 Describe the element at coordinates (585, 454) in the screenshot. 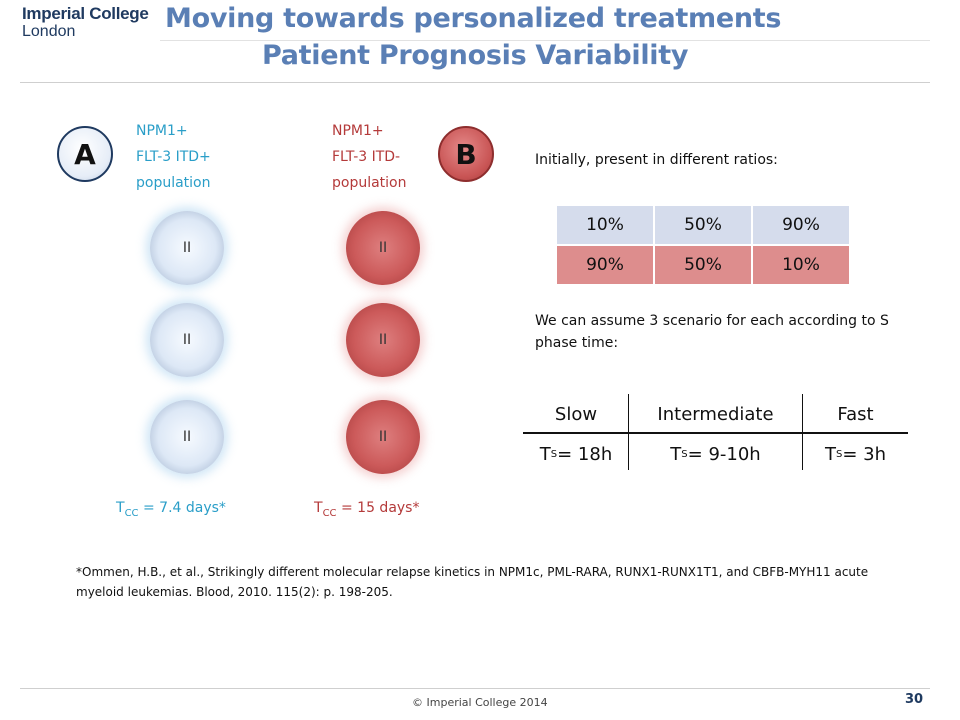

I see `ts-value: = 18h` at that location.